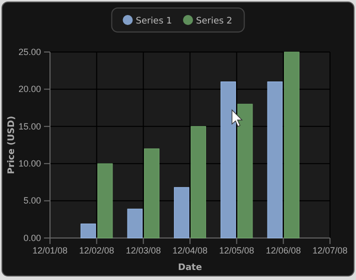 The height and width of the screenshot is (280, 356). Describe the element at coordinates (32, 237) in the screenshot. I see `y-tick-label: 0.00` at that location.